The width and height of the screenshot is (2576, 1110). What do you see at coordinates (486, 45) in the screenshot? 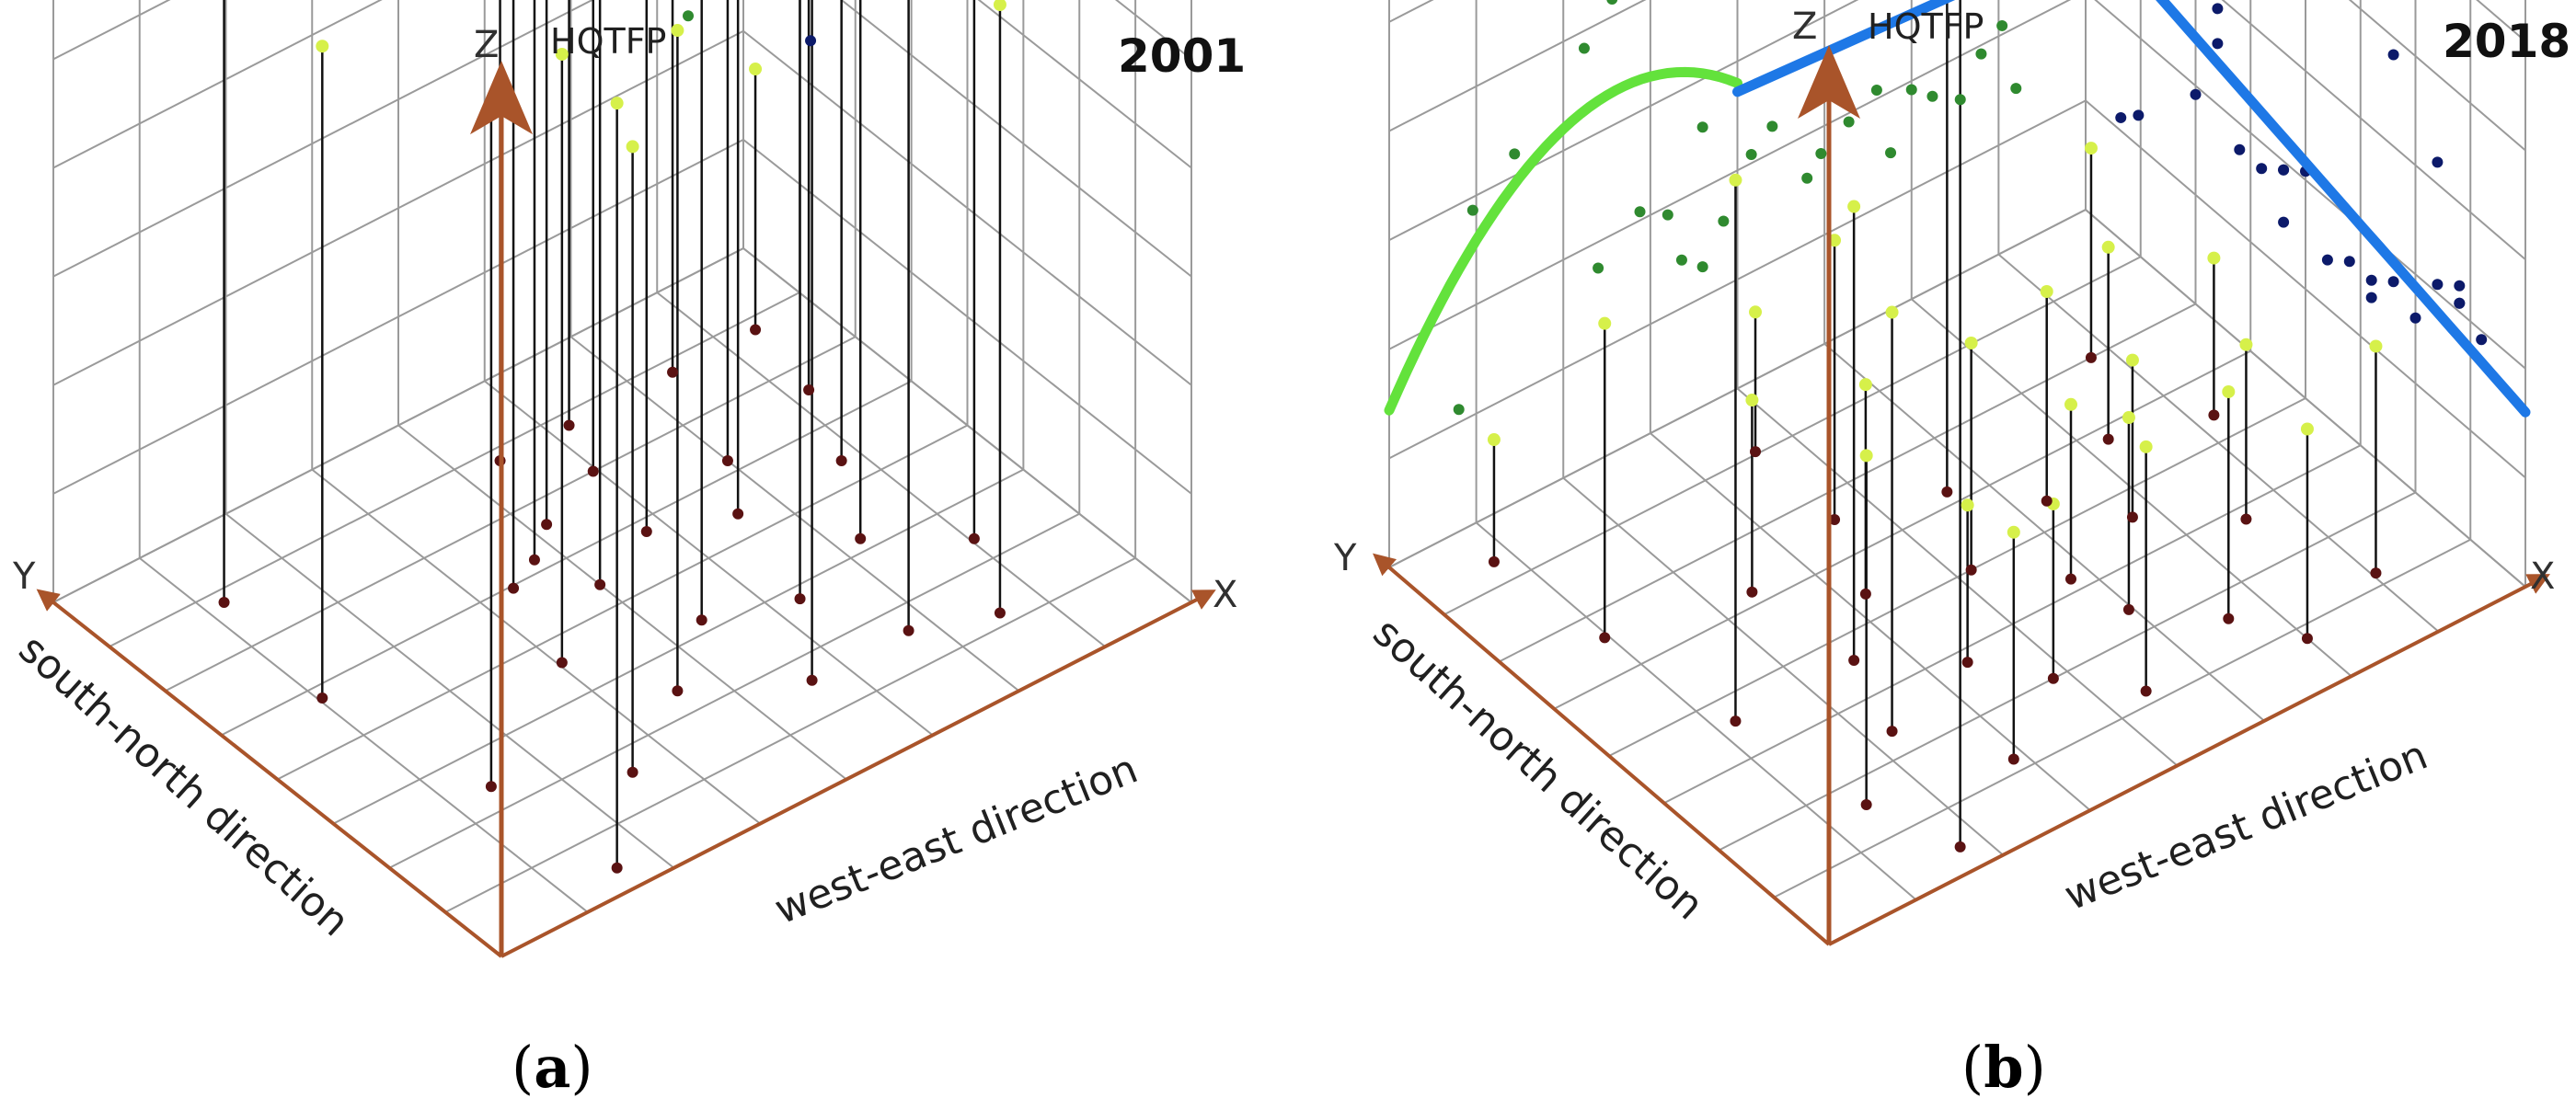
I see `z-axis-letter-a: Z` at bounding box center [486, 45].